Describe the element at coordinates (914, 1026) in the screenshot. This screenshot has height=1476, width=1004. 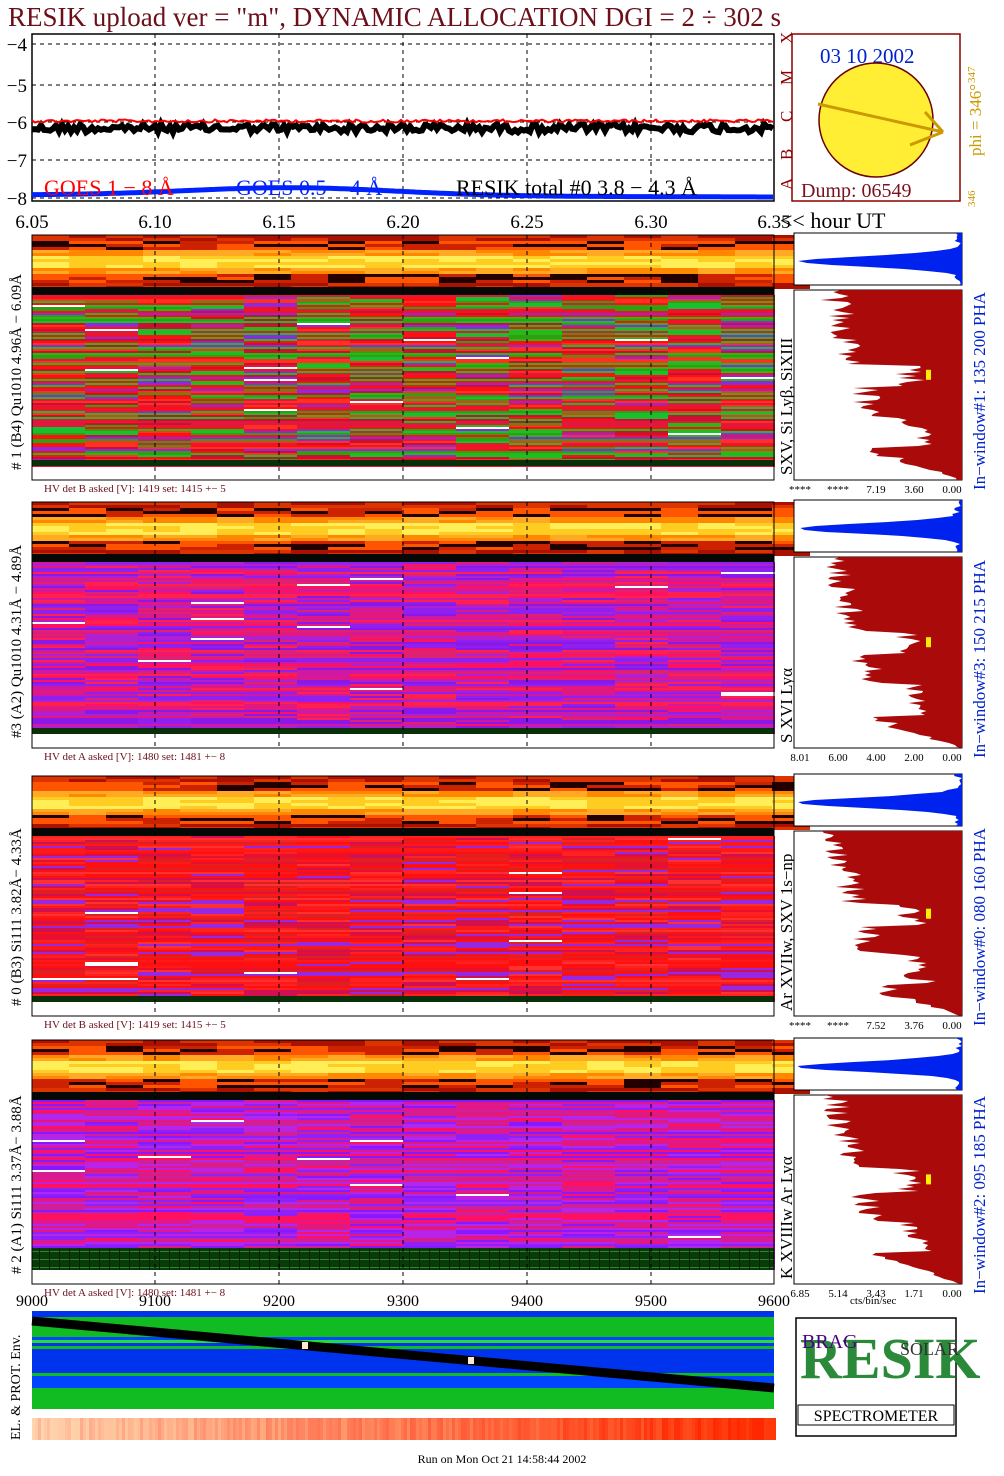
I see `spectrum-tick: 3.76` at that location.